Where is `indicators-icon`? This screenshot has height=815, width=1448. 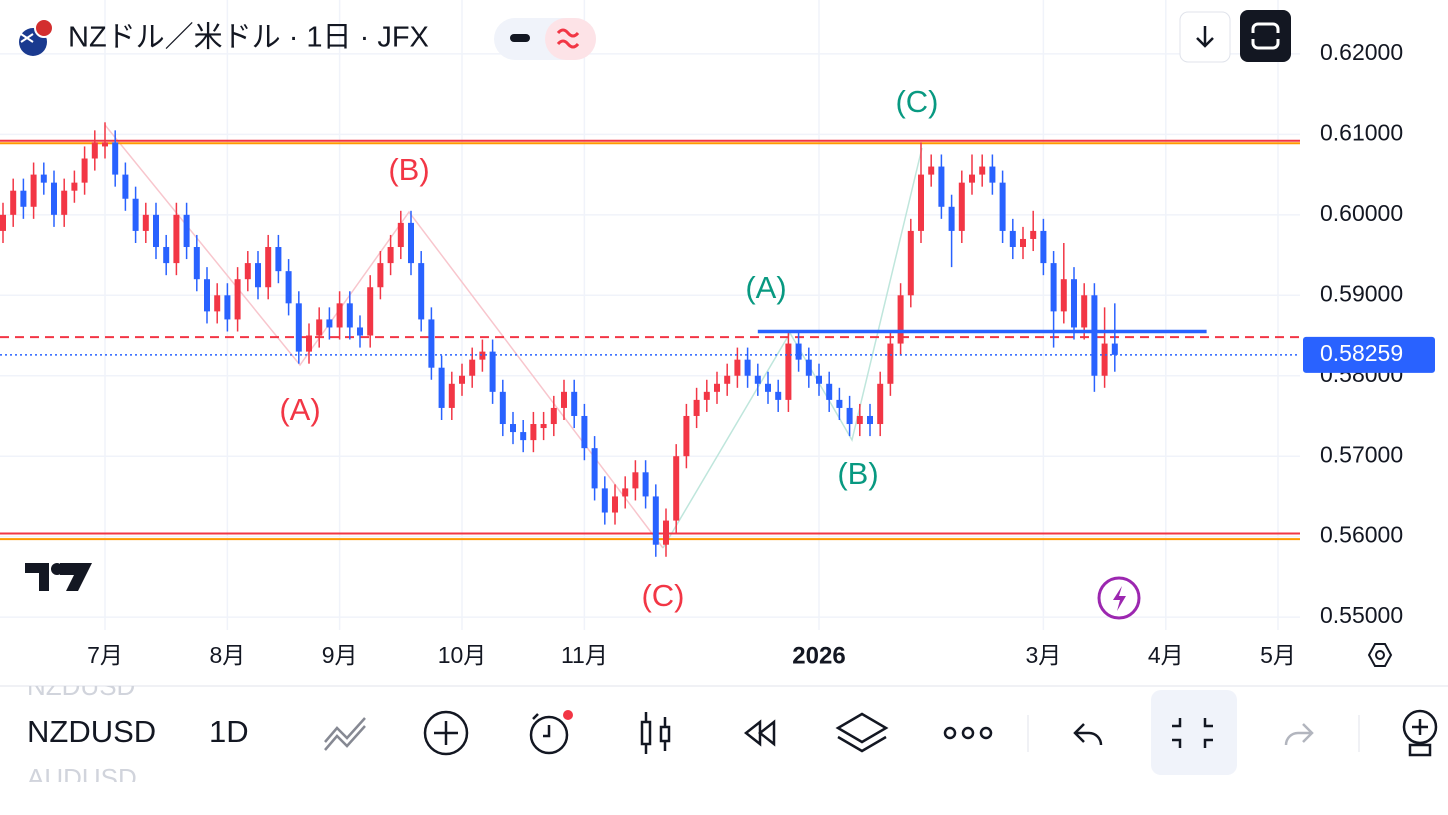 indicators-icon is located at coordinates (345, 734).